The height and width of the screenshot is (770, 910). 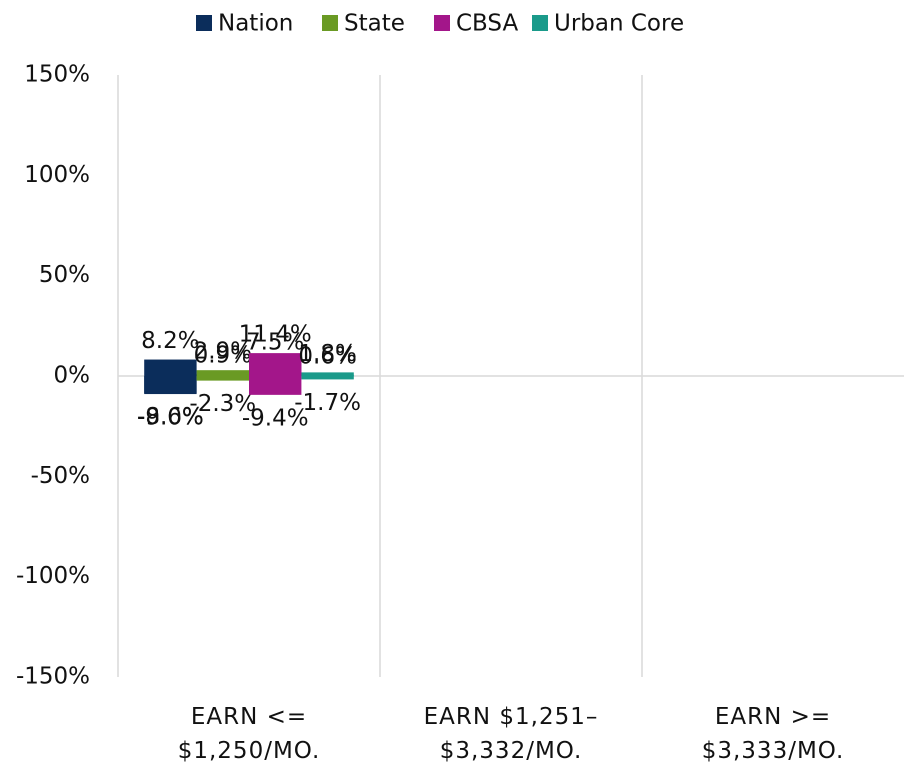 I want to click on y-tick-label: 0%, so click(x=72, y=376).